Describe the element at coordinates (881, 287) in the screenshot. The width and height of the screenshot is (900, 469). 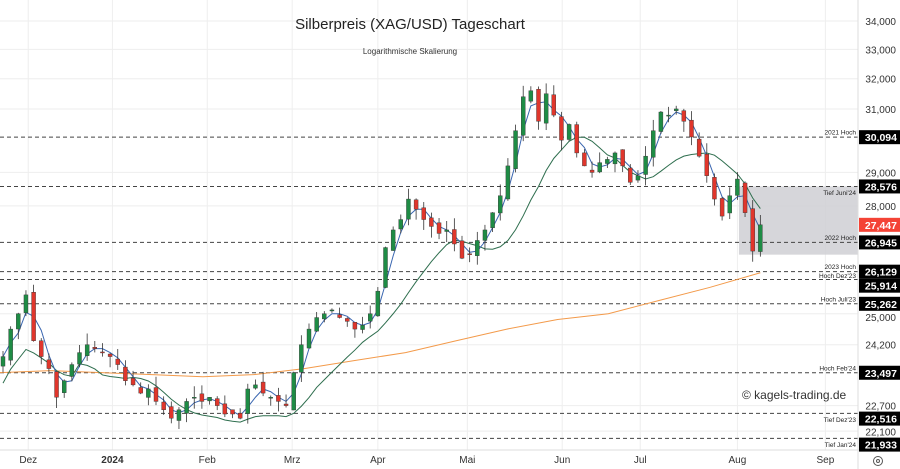
I see `level-label: 25,914` at that location.